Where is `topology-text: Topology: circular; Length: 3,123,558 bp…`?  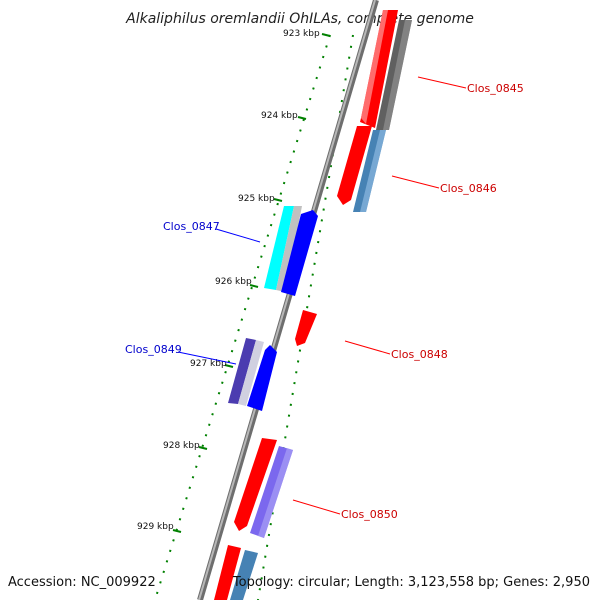 topology-text: Topology: circular; Length: 3,123,558 bp… is located at coordinates (411, 582).